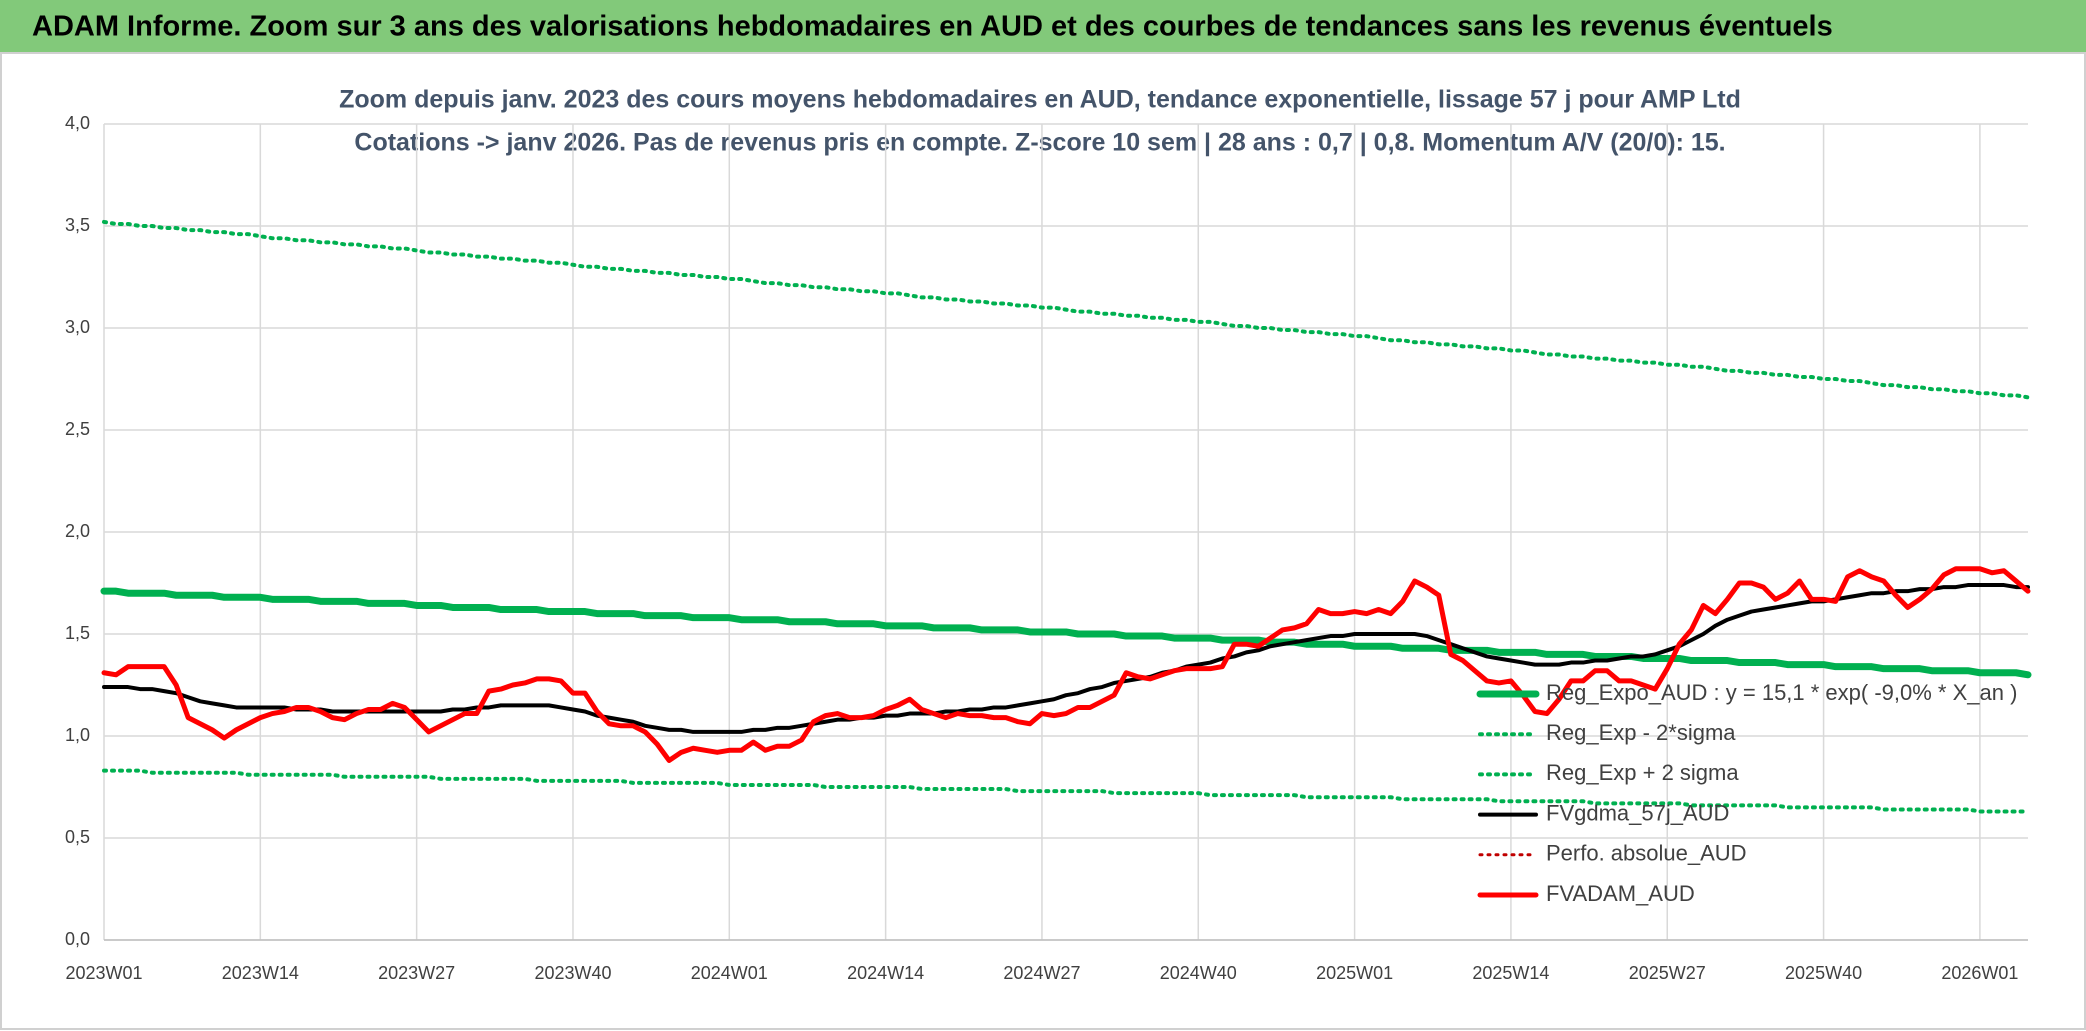  What do you see at coordinates (103, 973) in the screenshot?
I see `x-tick-label: 2023W01` at bounding box center [103, 973].